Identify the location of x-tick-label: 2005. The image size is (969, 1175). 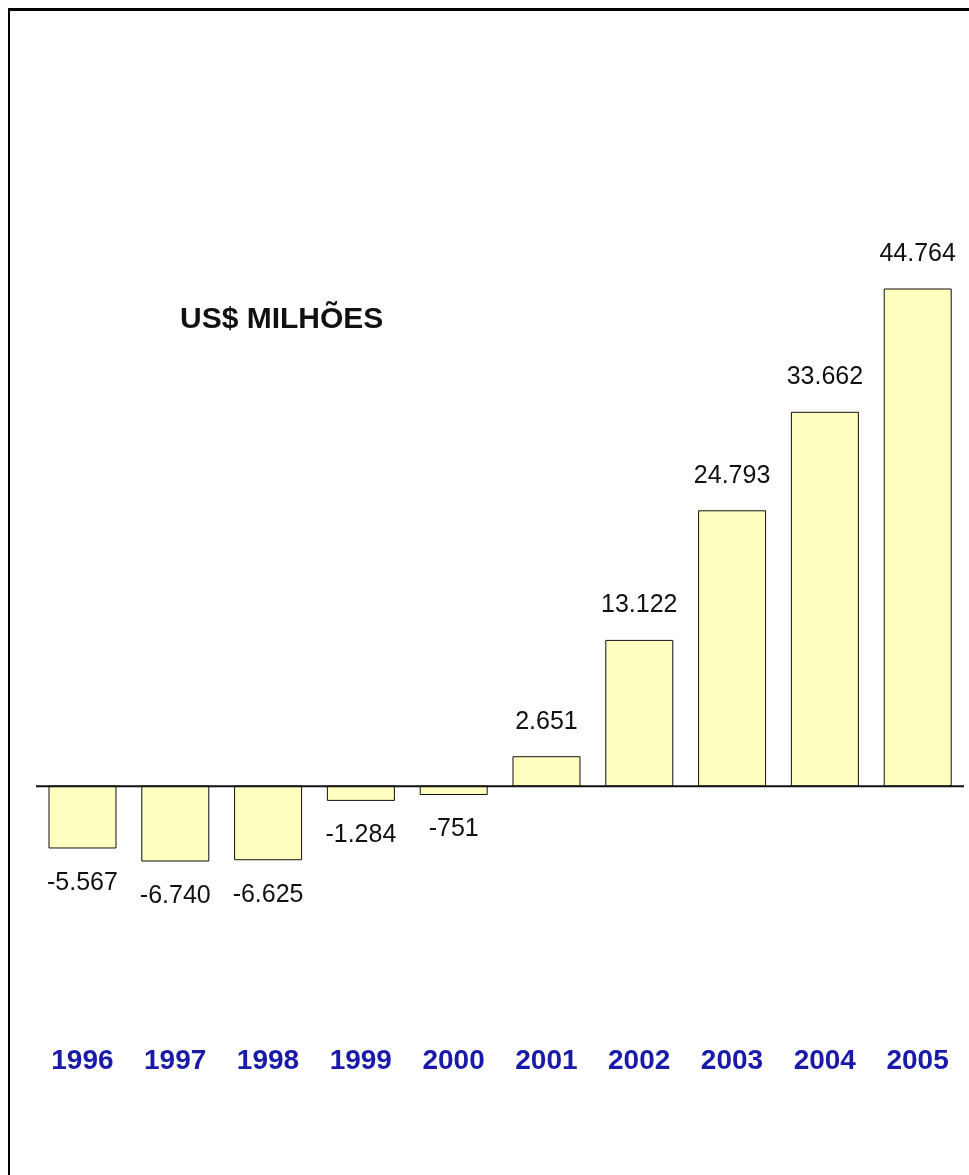
(917, 1059).